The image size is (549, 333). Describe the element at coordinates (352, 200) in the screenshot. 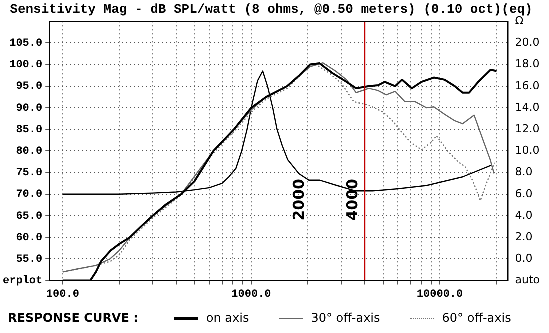

I see `ref-line-label: 4000` at that location.